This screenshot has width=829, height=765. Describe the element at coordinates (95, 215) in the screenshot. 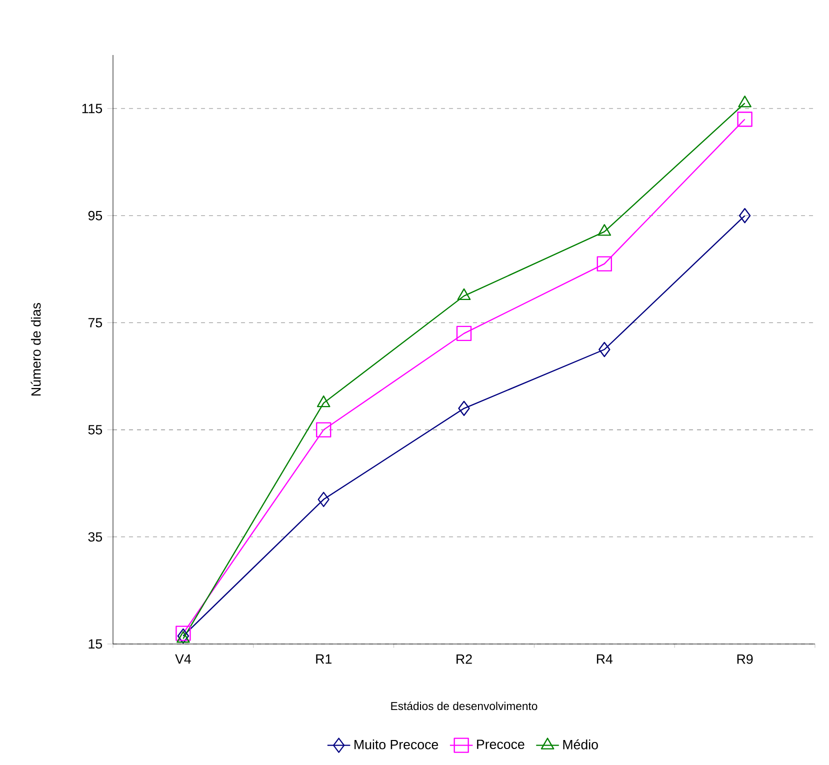

I see `y-tick-label: 95` at that location.